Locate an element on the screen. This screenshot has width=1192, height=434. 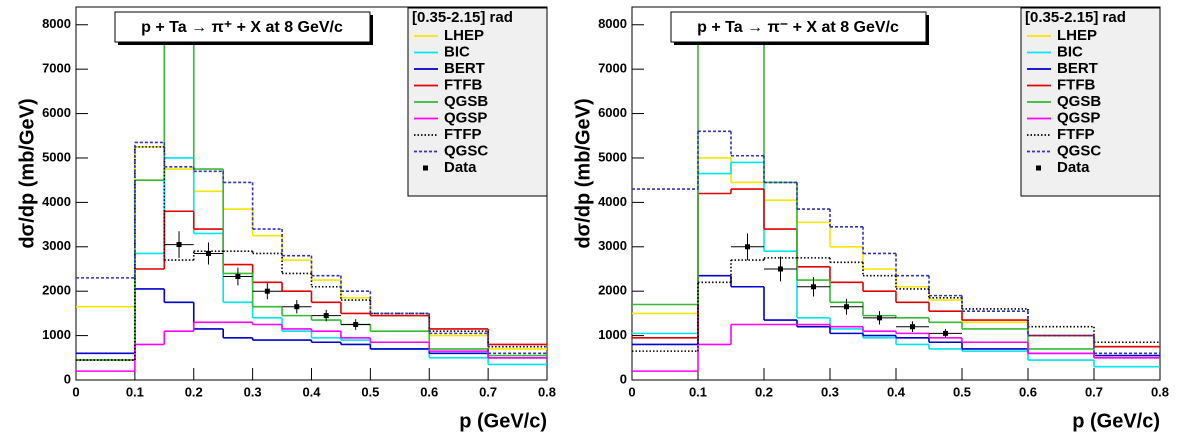
chart-title: p + Ta → π⁻ + X at 8 GeV/c is located at coordinates (798, 27).